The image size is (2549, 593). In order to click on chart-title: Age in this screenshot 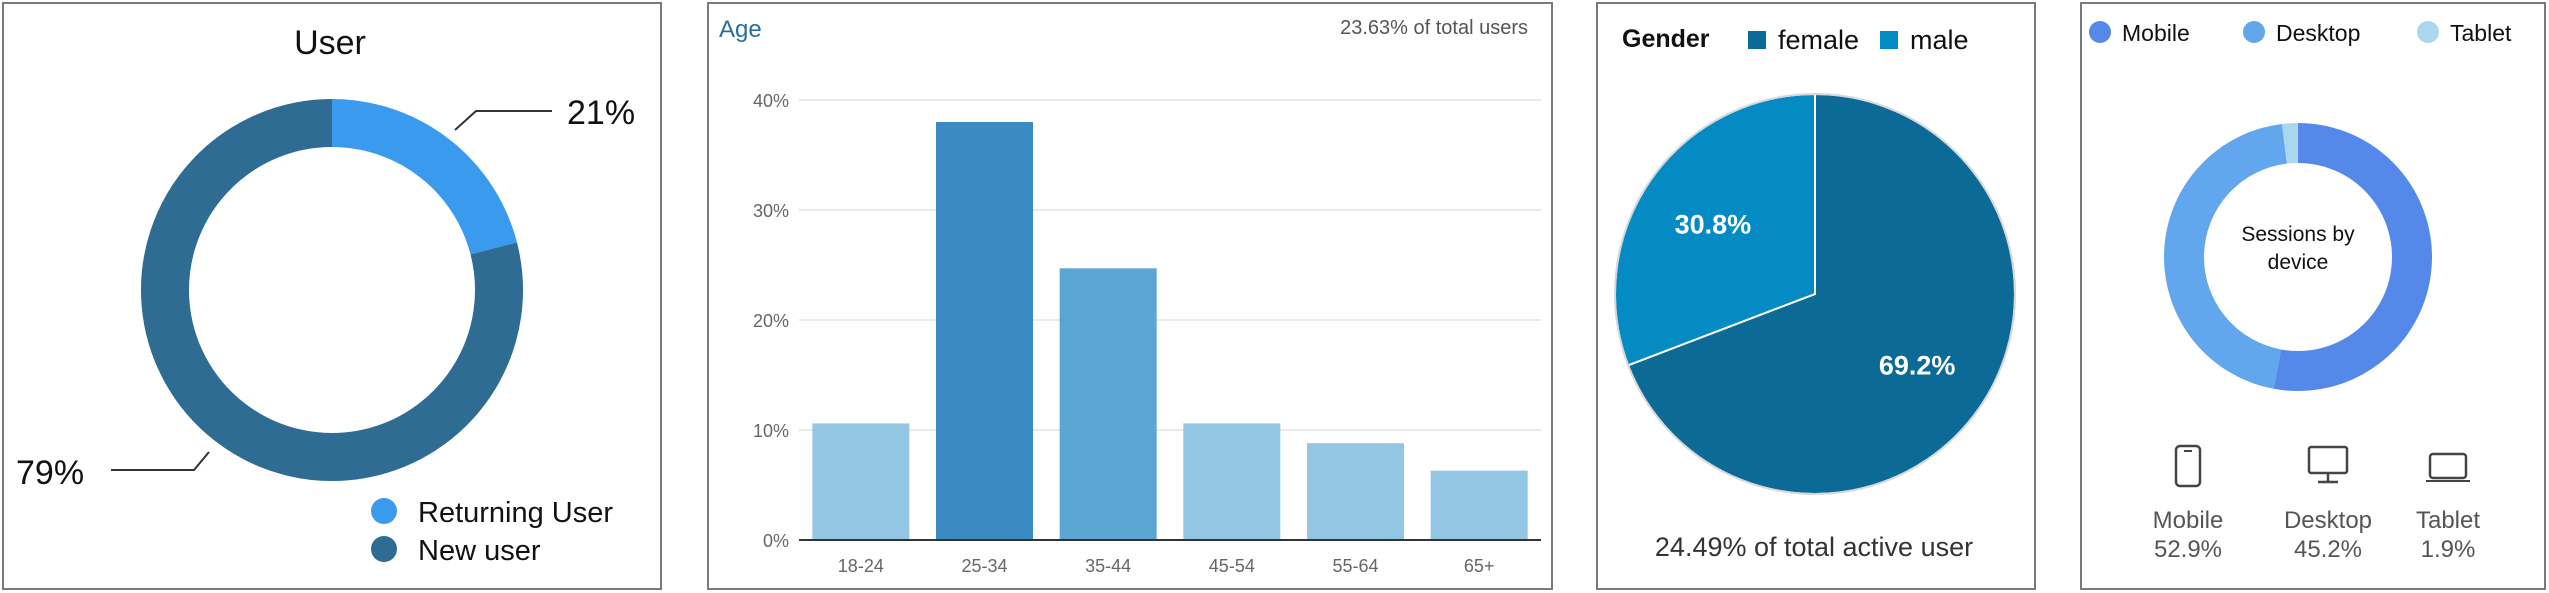, I will do `click(740, 29)`.